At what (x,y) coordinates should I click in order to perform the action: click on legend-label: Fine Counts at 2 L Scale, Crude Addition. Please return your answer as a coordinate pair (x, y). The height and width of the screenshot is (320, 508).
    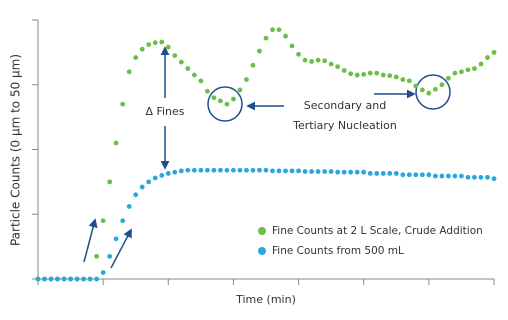
    Looking at the image, I should click on (377, 231).